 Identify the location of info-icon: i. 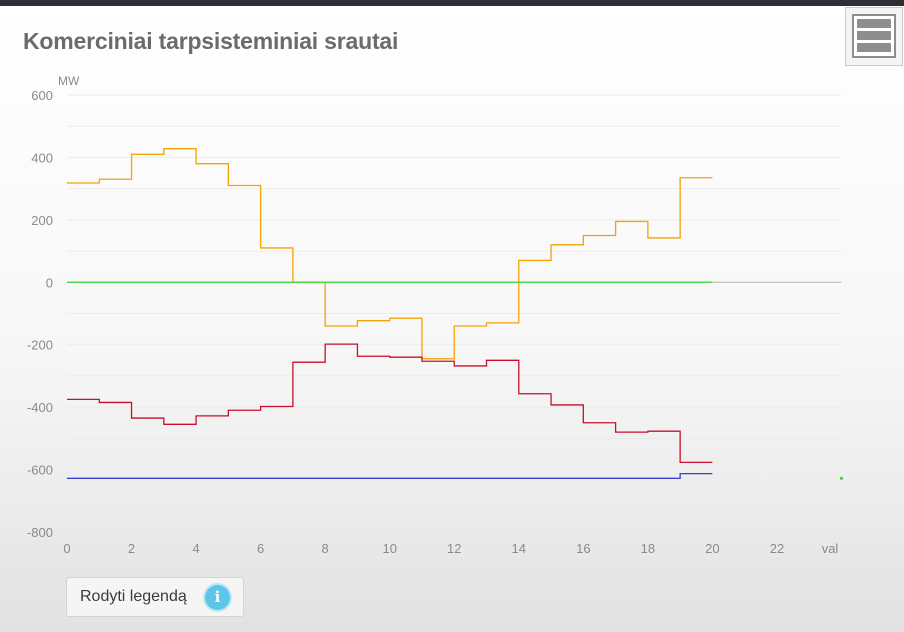
(217, 597).